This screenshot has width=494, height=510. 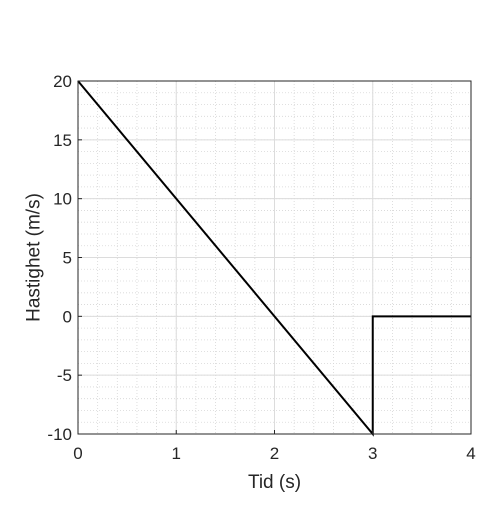 I want to click on x-axis-ticks: 0 1 2 3 4, so click(x=274, y=446).